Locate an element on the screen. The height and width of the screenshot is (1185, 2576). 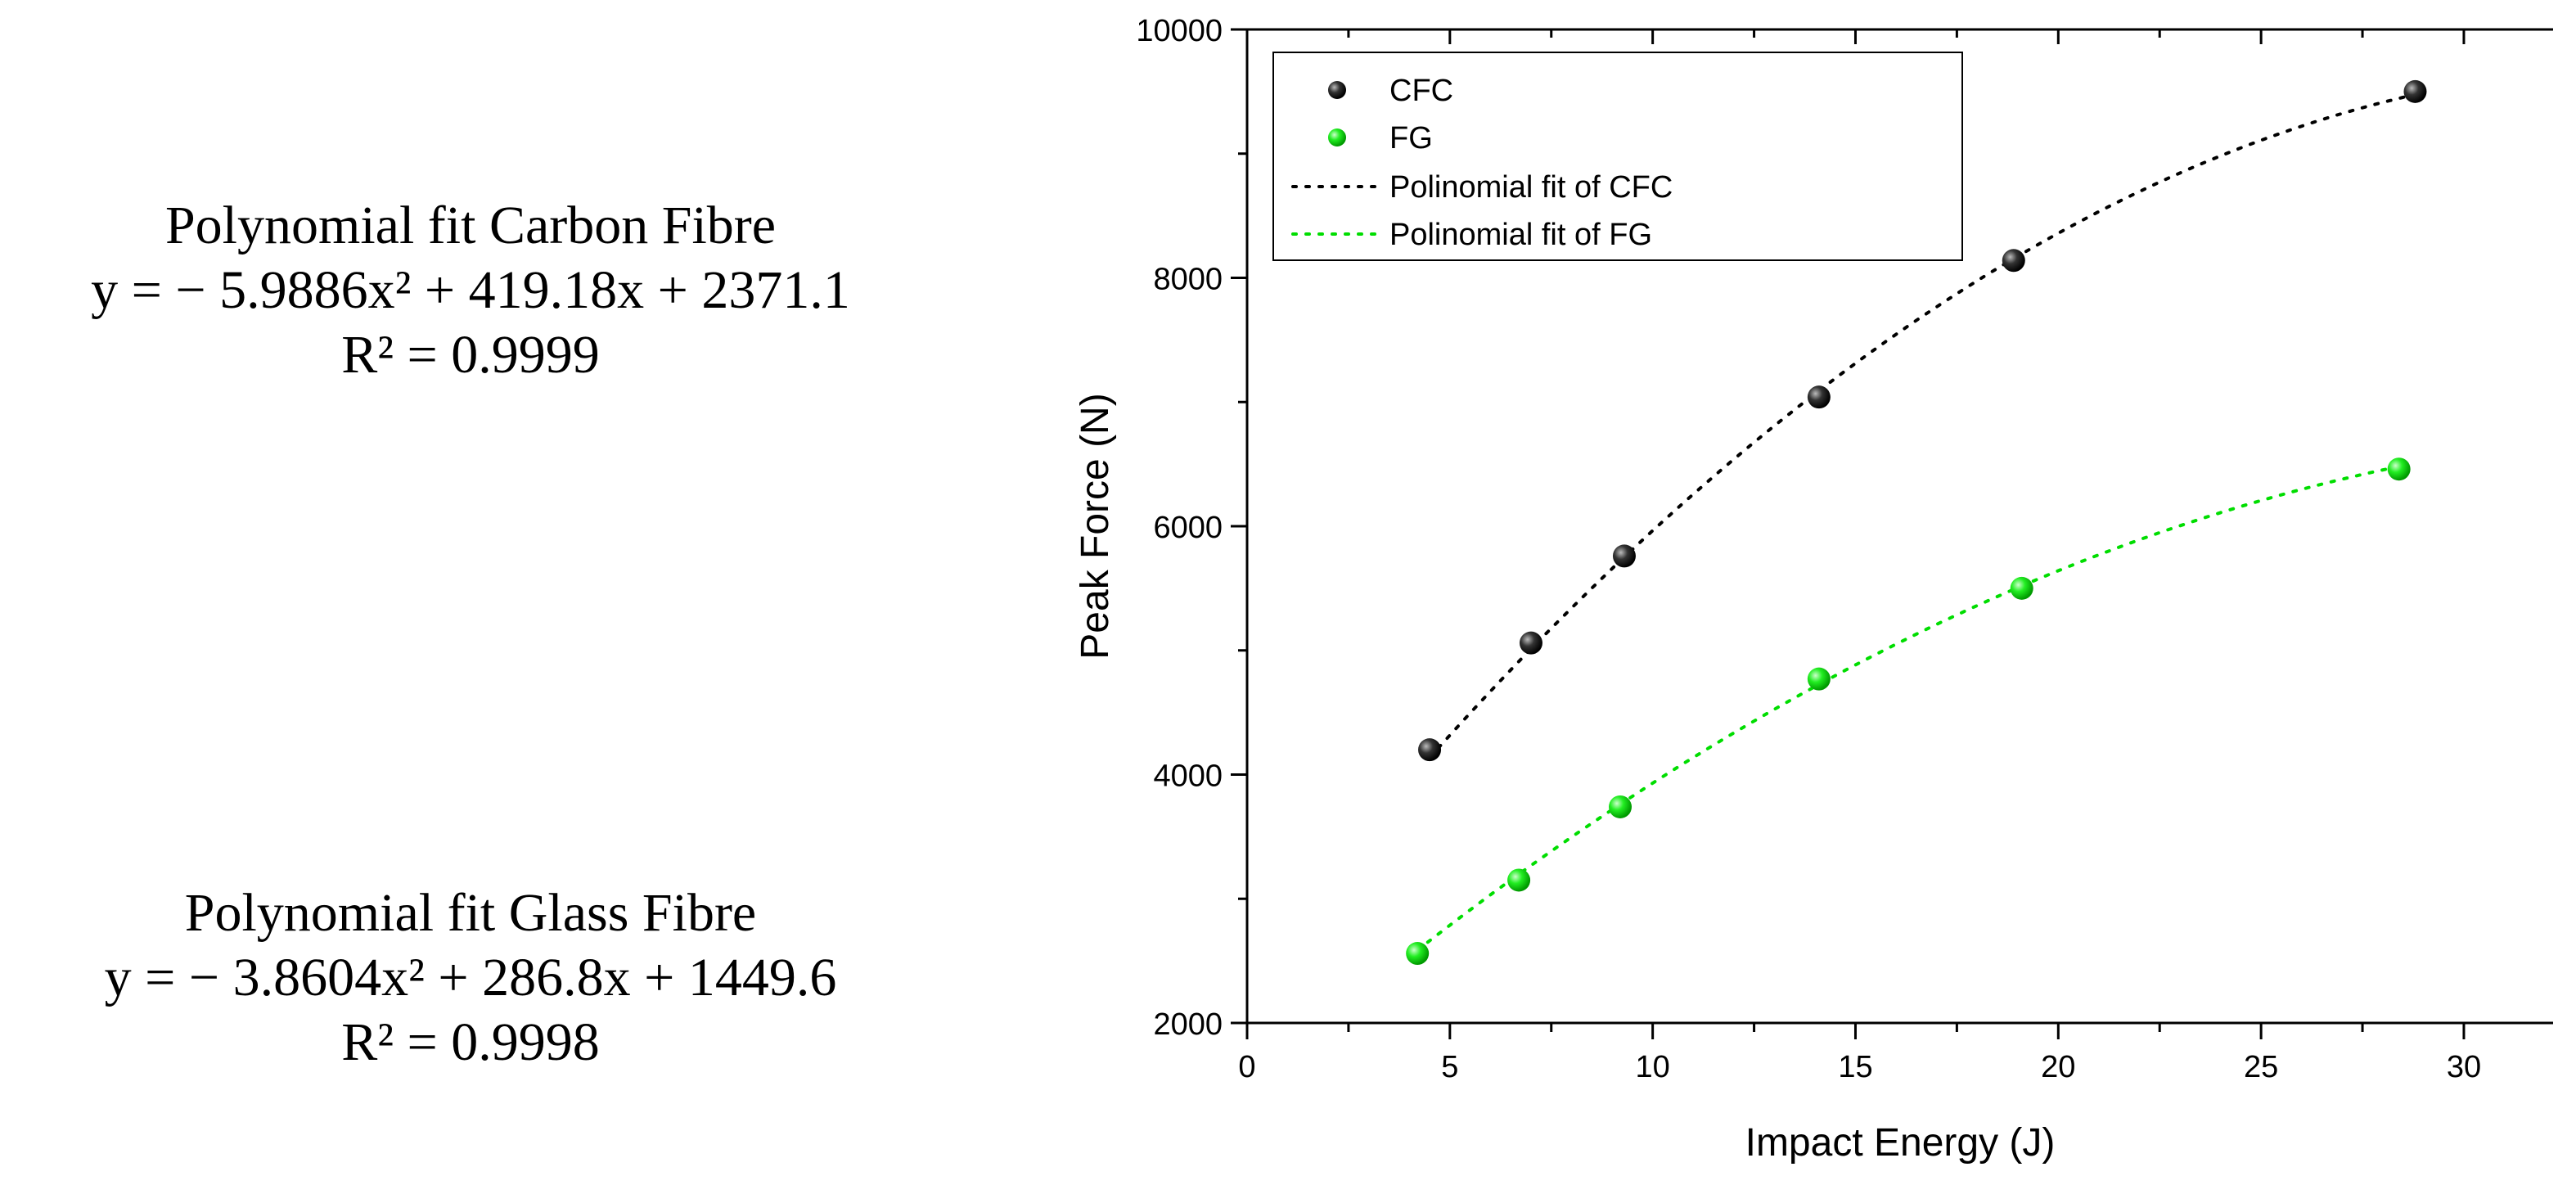
glass-fit-title: Polynomial fit Glass Fibre is located at coordinates (471, 913).